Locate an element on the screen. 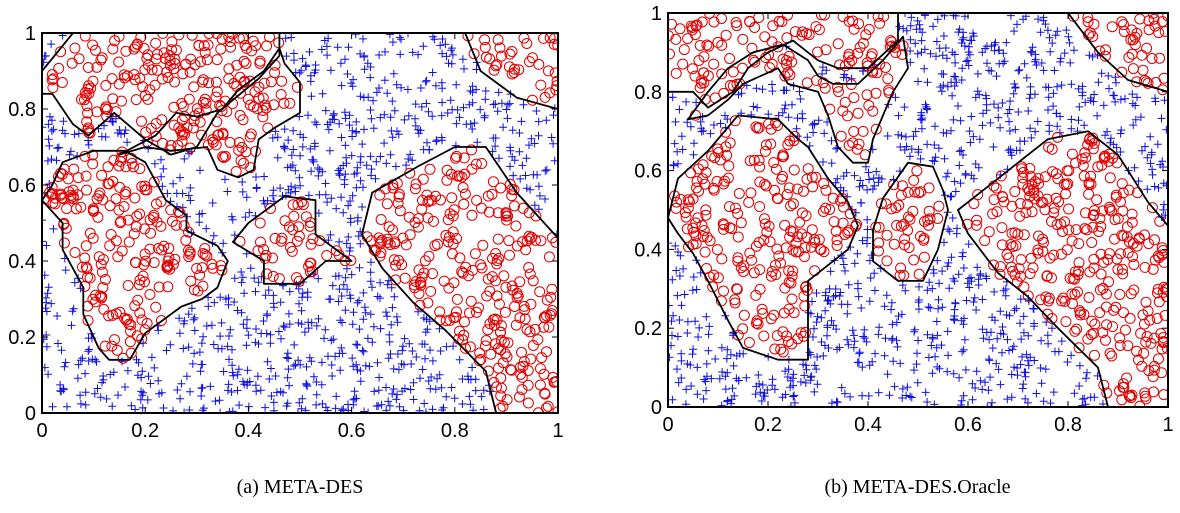 Image resolution: width=1180 pixels, height=513 pixels. y-tick-label: 0 is located at coordinates (30, 414).